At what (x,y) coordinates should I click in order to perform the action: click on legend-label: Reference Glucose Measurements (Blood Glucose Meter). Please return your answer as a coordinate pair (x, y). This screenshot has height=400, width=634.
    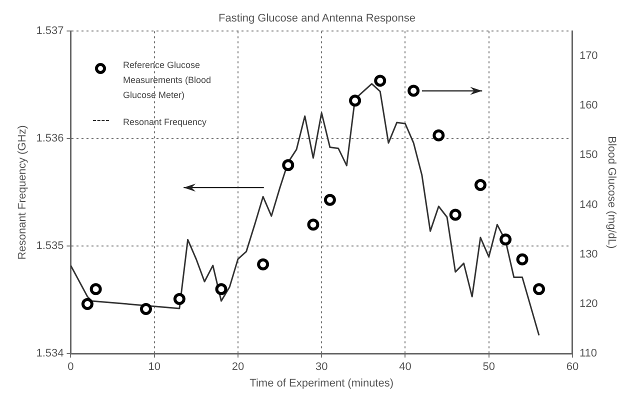
    Looking at the image, I should click on (167, 80).